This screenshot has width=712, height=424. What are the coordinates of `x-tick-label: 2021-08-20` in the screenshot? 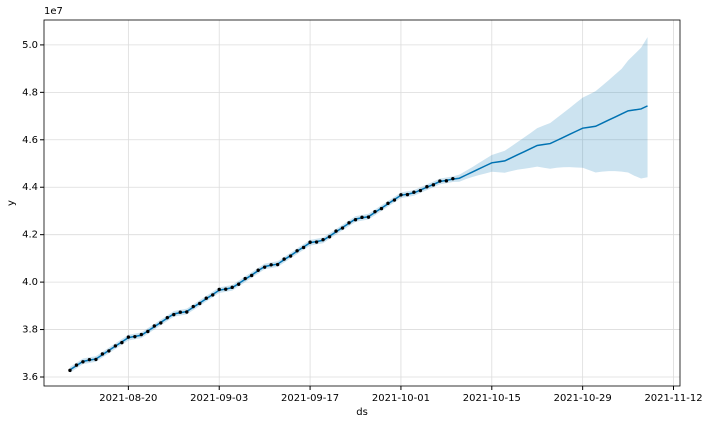 It's located at (128, 398).